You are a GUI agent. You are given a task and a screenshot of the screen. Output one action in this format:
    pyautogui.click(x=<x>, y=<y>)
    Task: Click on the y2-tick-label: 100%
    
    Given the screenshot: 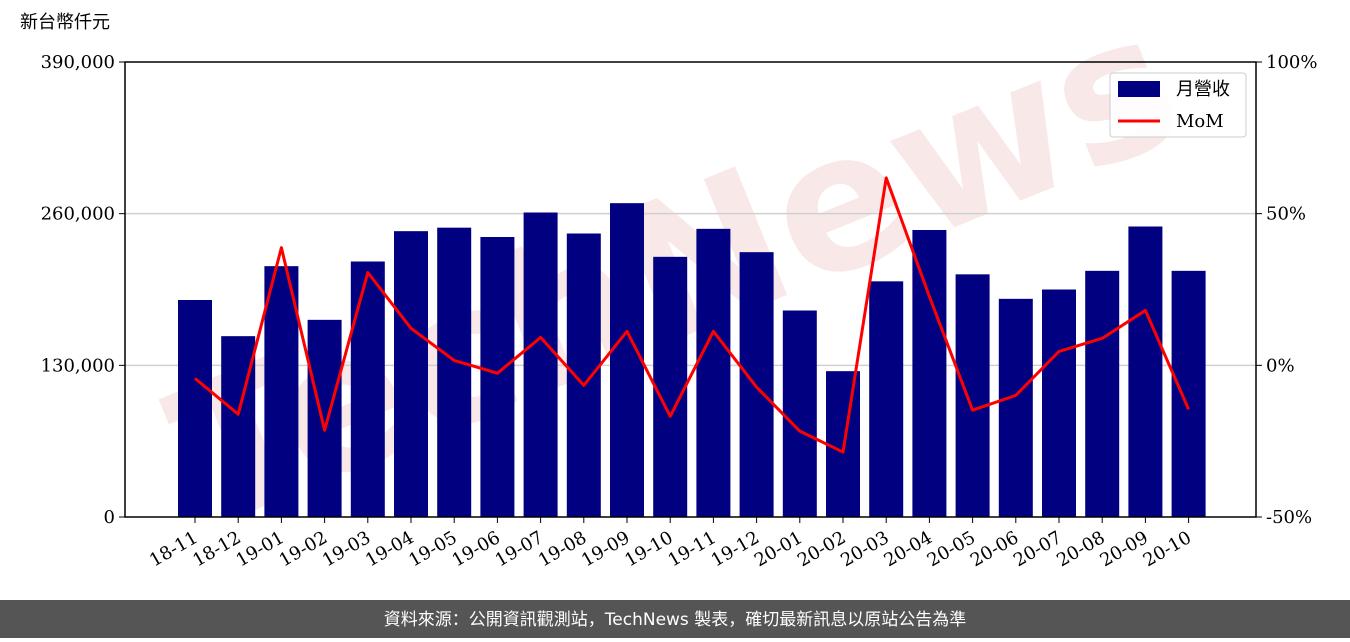 What is the action you would take?
    pyautogui.click(x=1291, y=62)
    